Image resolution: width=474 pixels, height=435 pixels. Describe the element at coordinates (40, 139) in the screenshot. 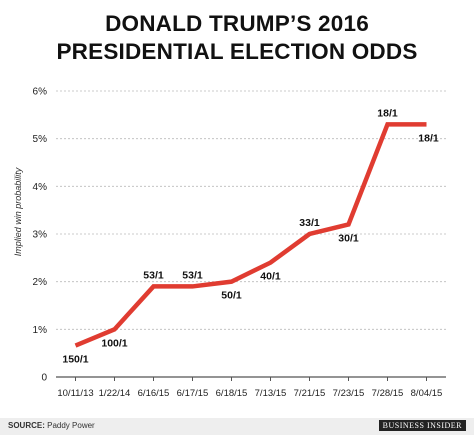

I see `y-tick-label-5: 5%` at that location.